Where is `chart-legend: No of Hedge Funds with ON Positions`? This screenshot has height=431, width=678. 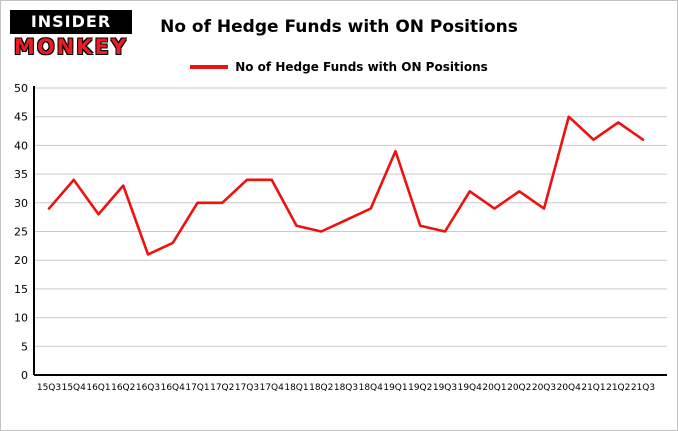 chart-legend: No of Hedge Funds with ON Positions is located at coordinates (339, 67).